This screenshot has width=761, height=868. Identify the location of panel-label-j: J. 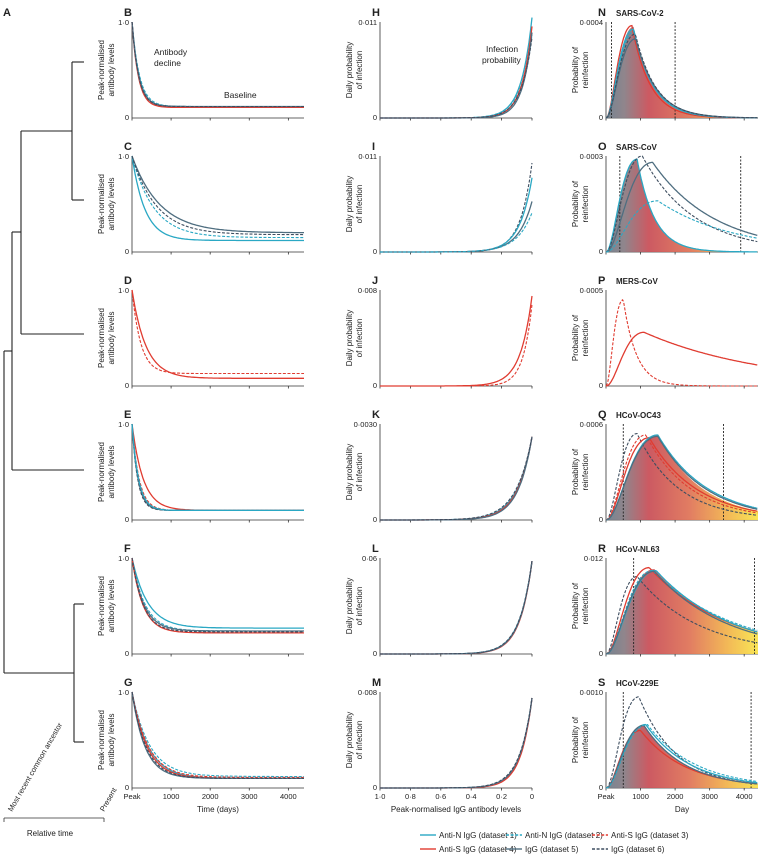
(375, 281).